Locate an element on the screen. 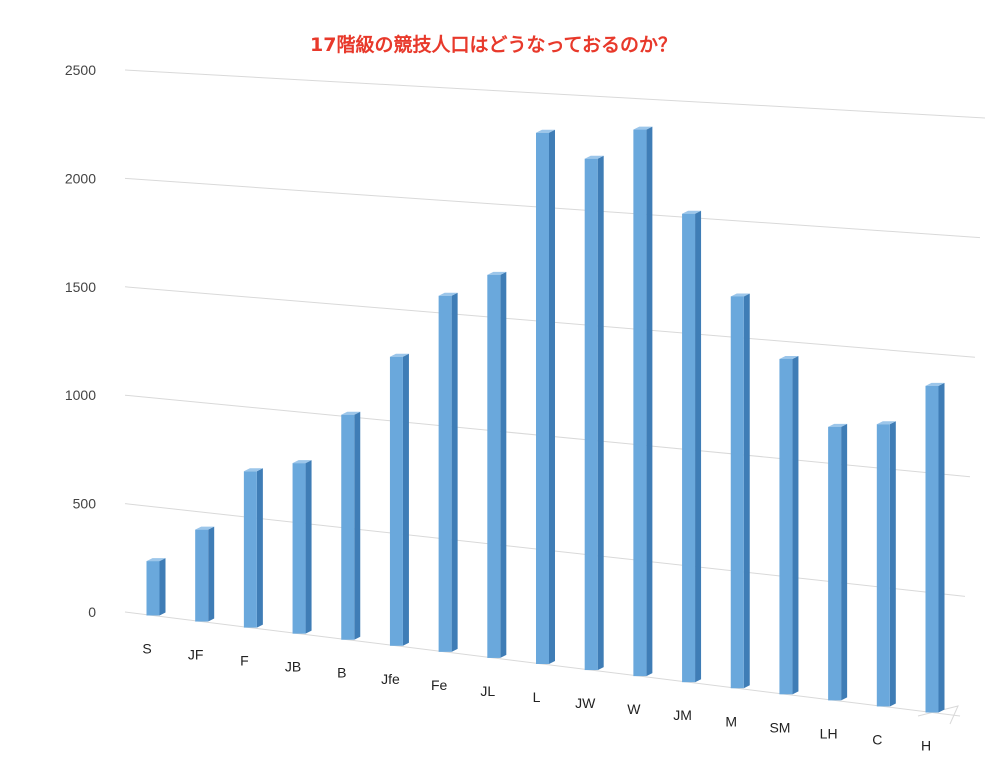 This screenshot has height=775, width=987. bar-JB is located at coordinates (302, 547).